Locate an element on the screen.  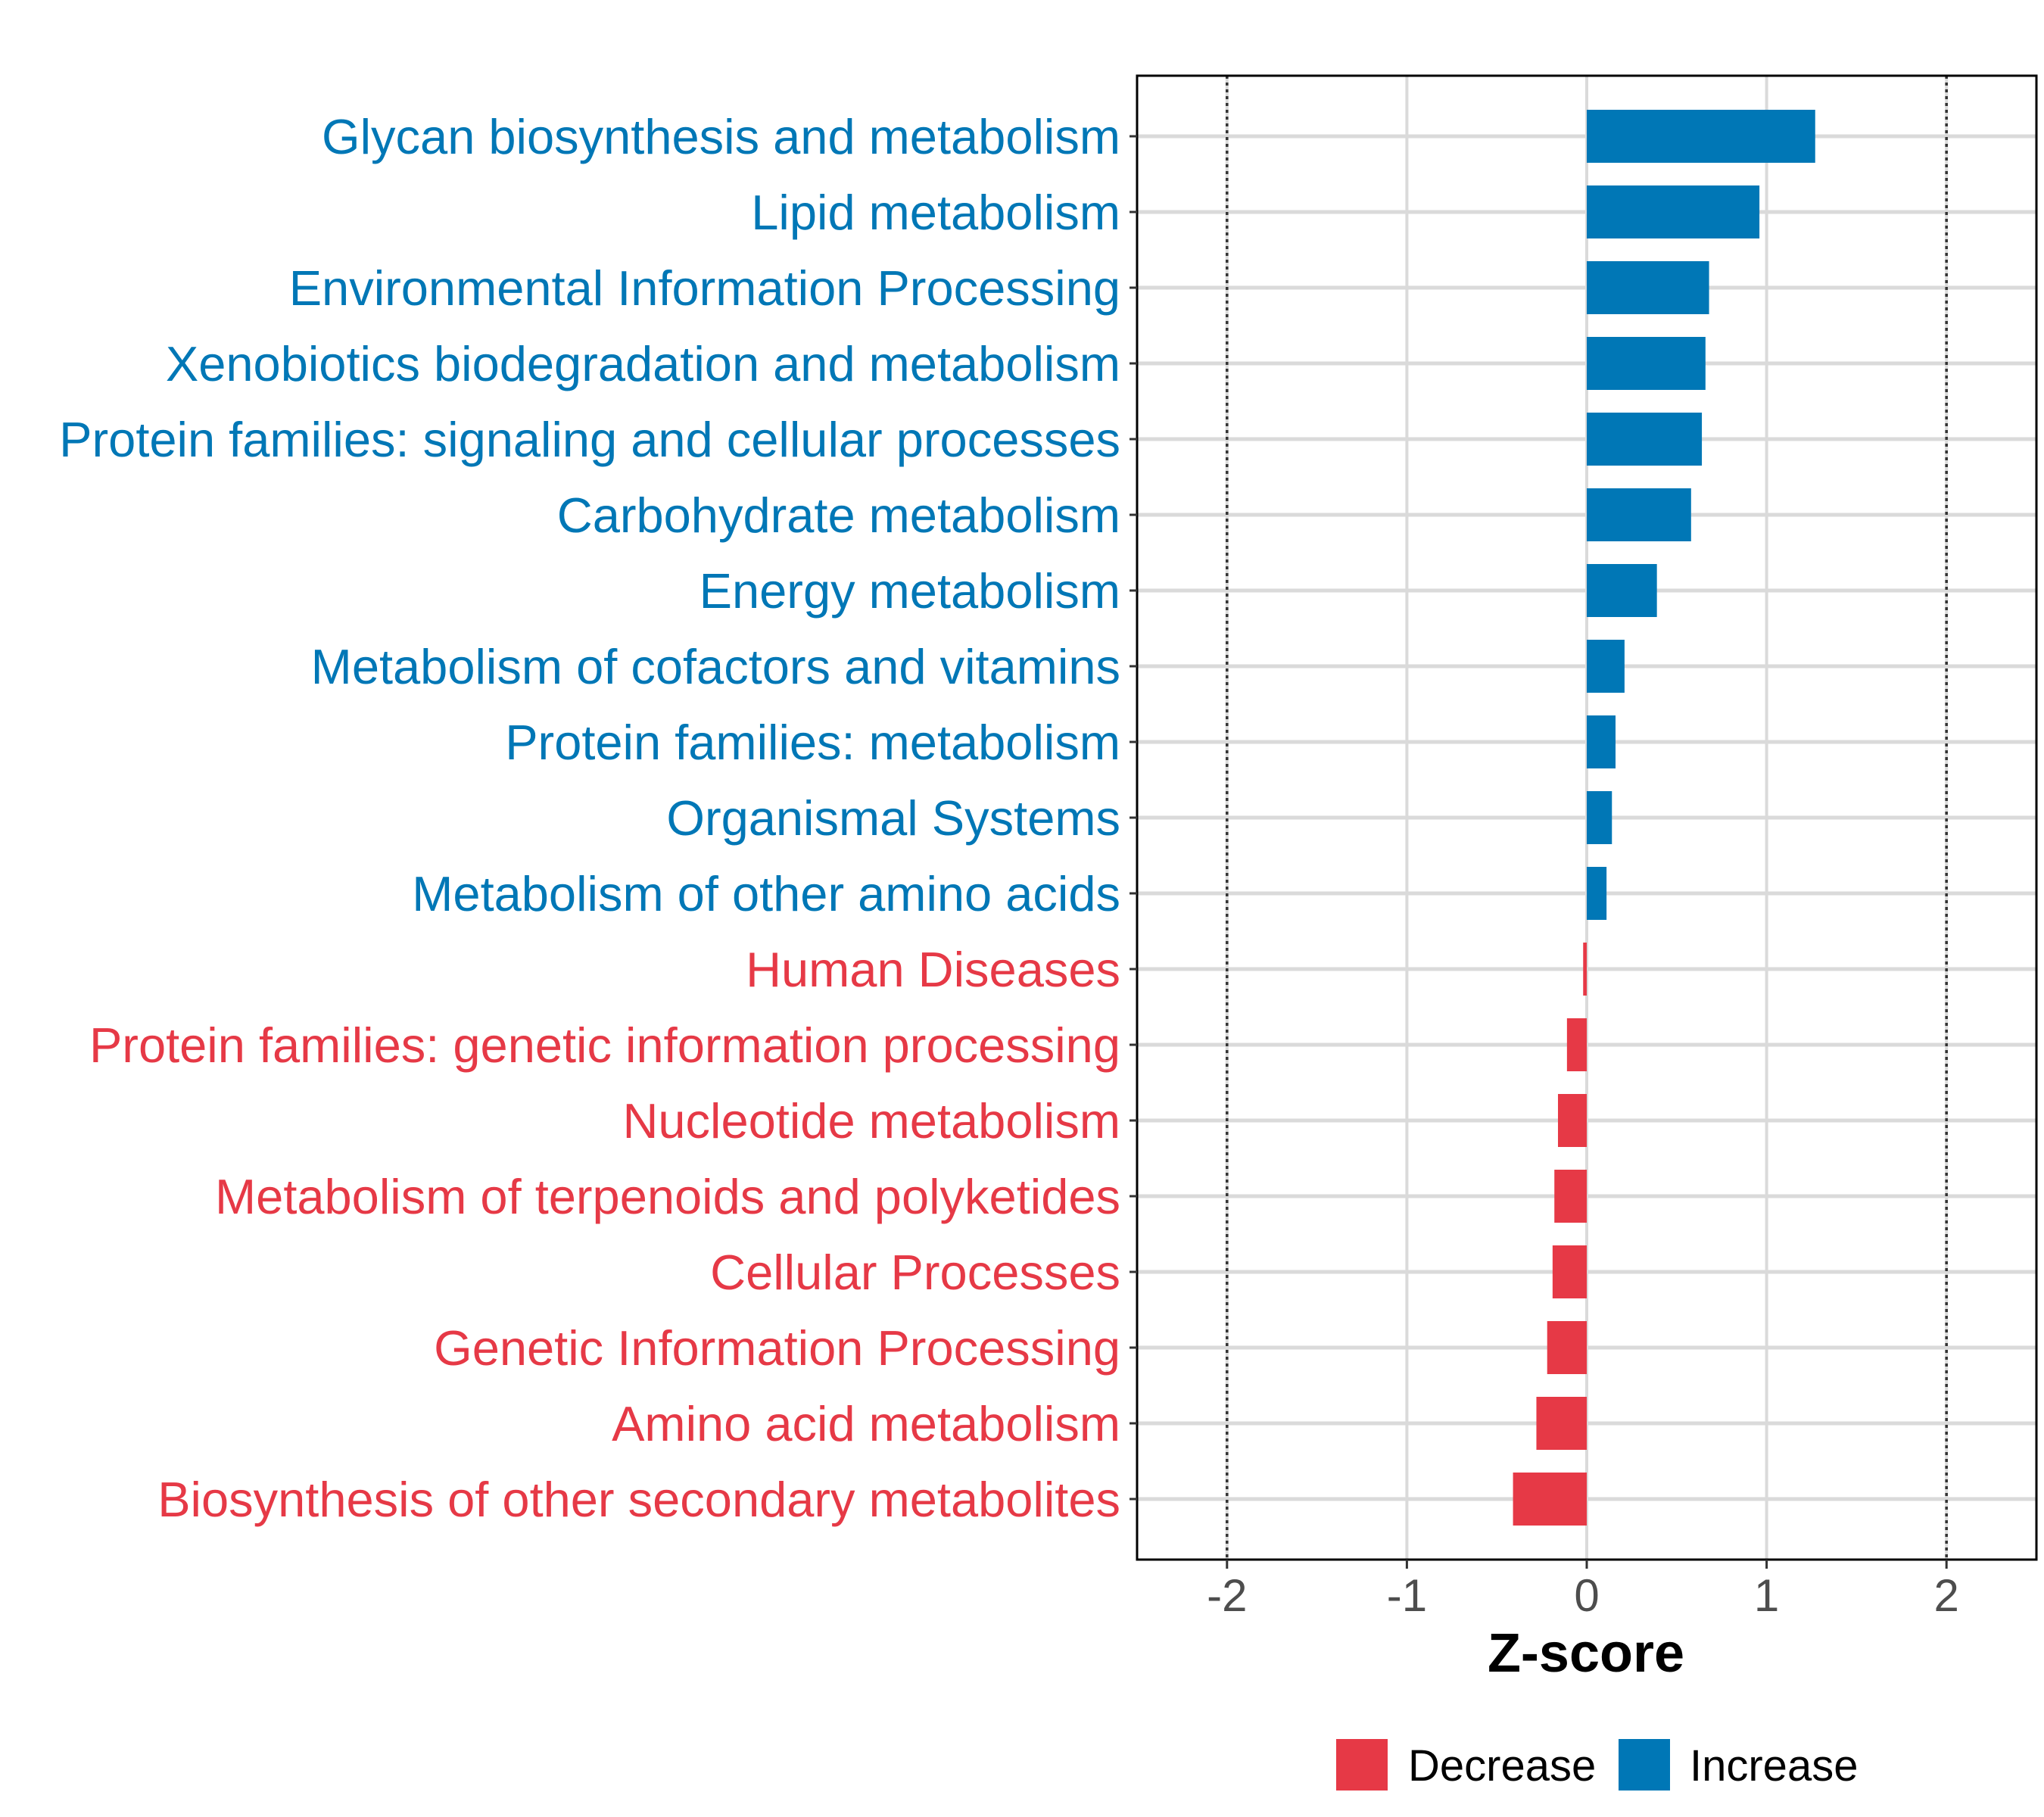
legend-label: Increase is located at coordinates (1774, 1766).